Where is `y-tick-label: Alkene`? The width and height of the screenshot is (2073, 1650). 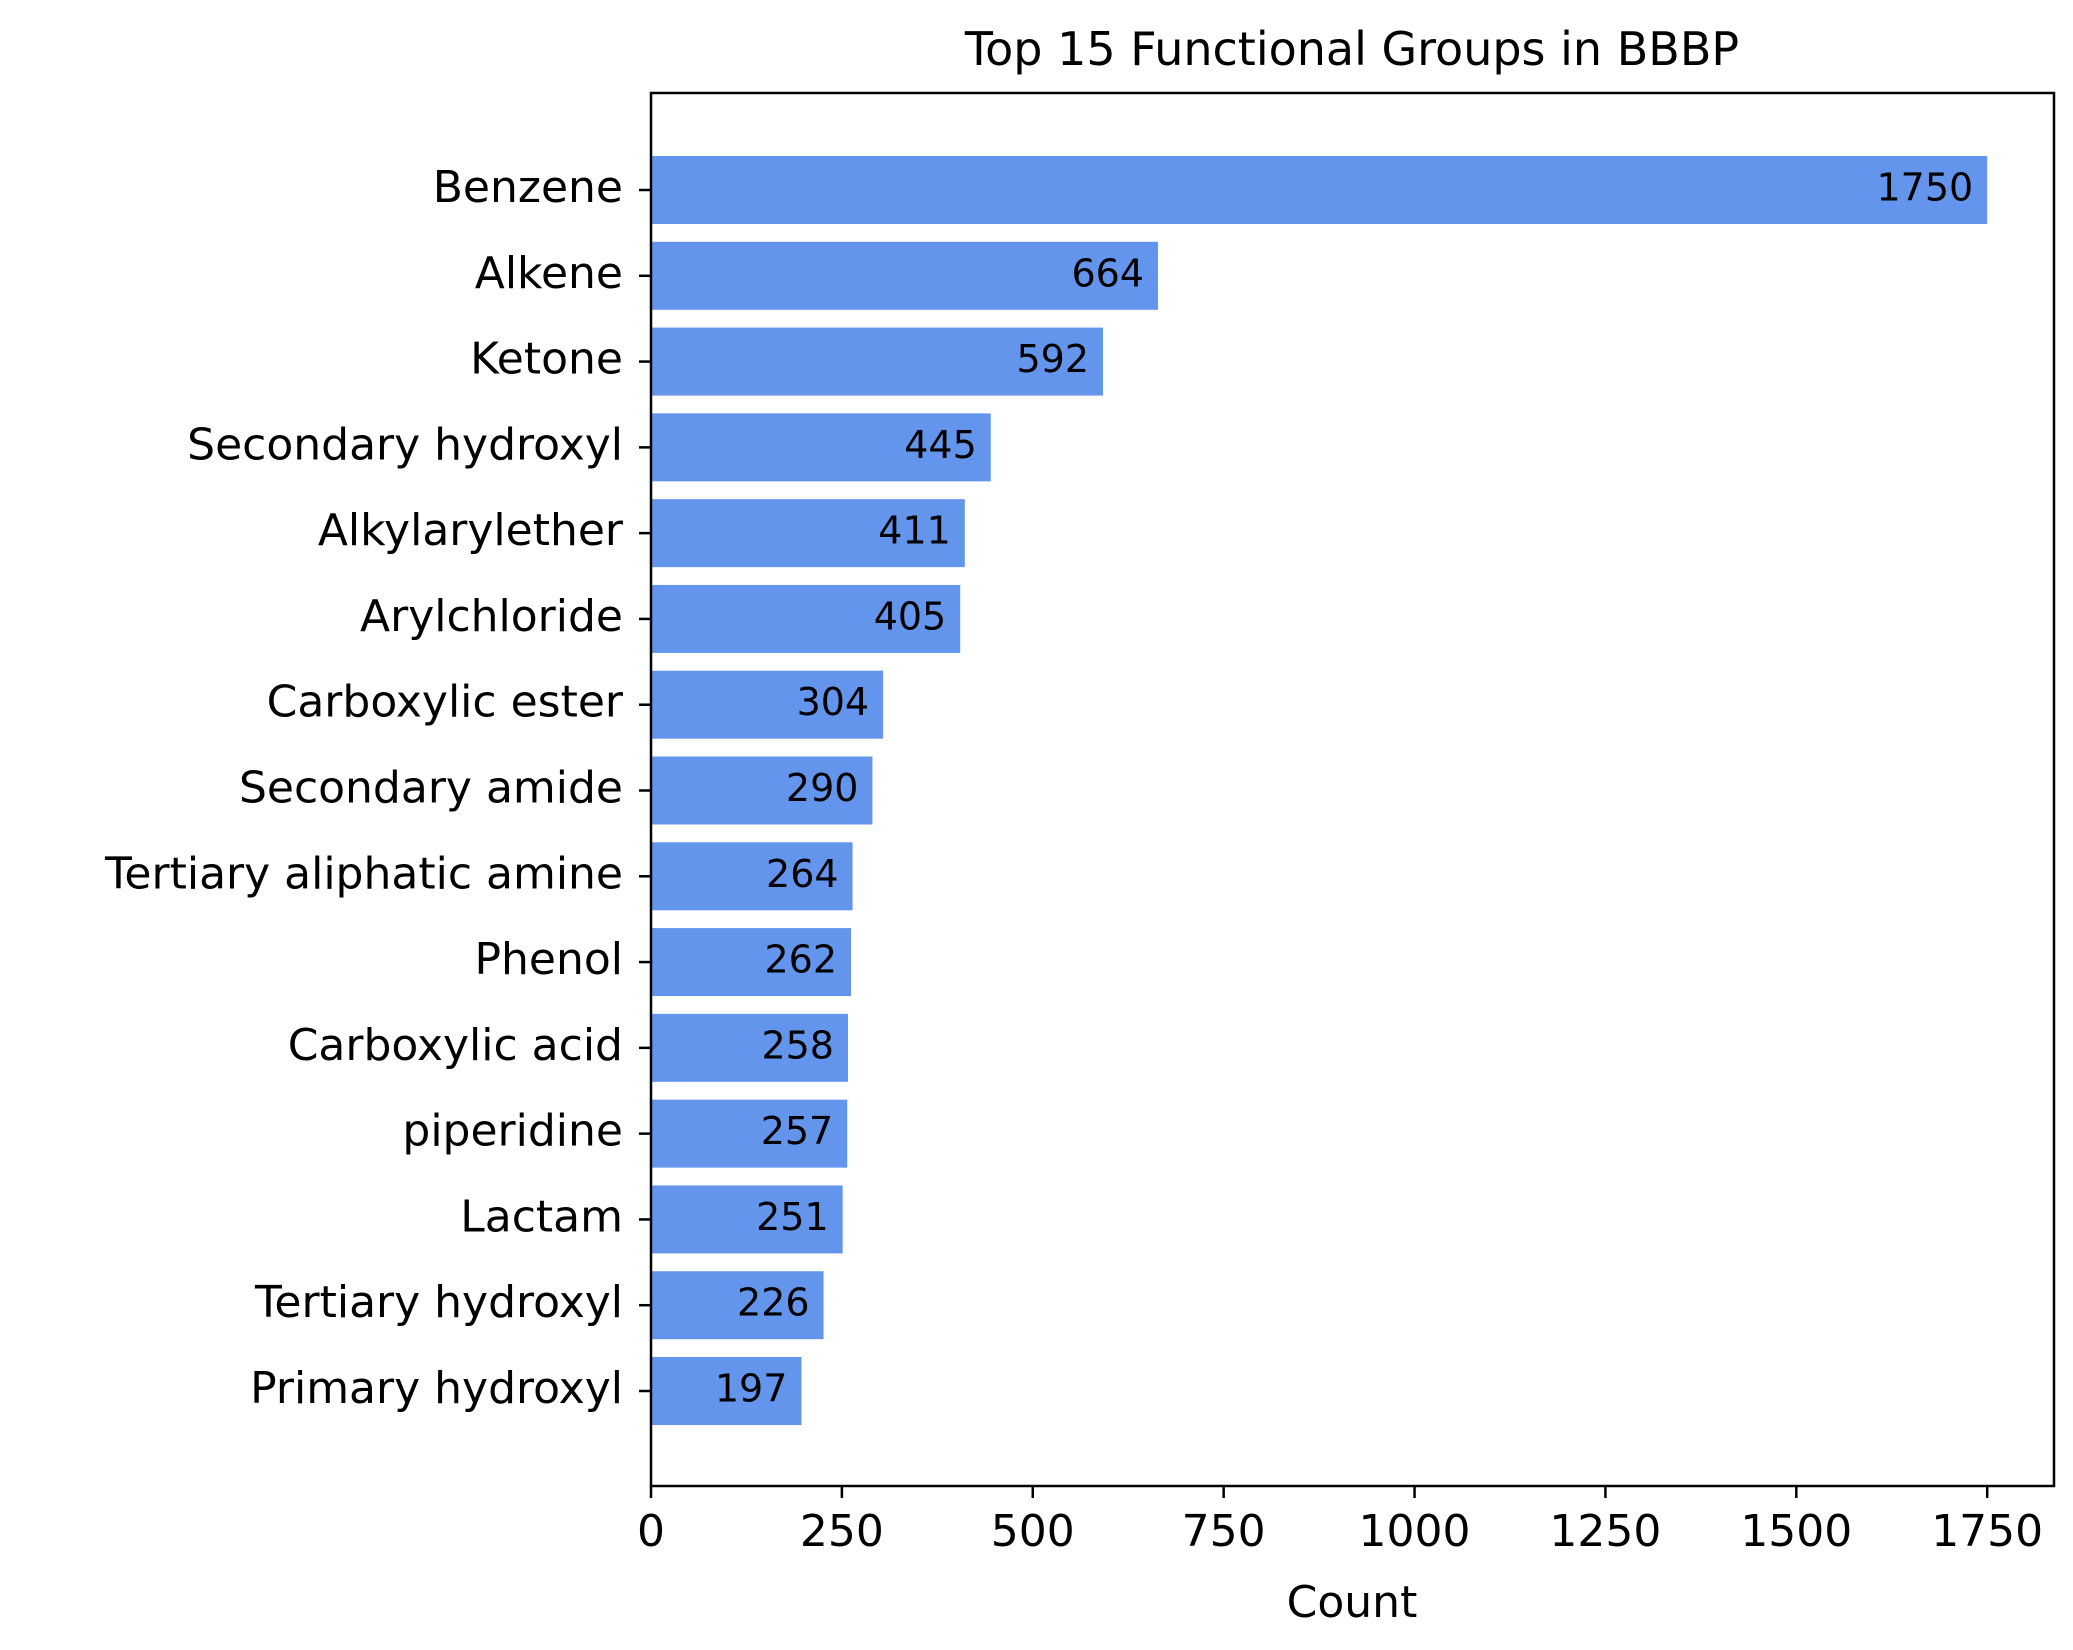 y-tick-label: Alkene is located at coordinates (549, 273).